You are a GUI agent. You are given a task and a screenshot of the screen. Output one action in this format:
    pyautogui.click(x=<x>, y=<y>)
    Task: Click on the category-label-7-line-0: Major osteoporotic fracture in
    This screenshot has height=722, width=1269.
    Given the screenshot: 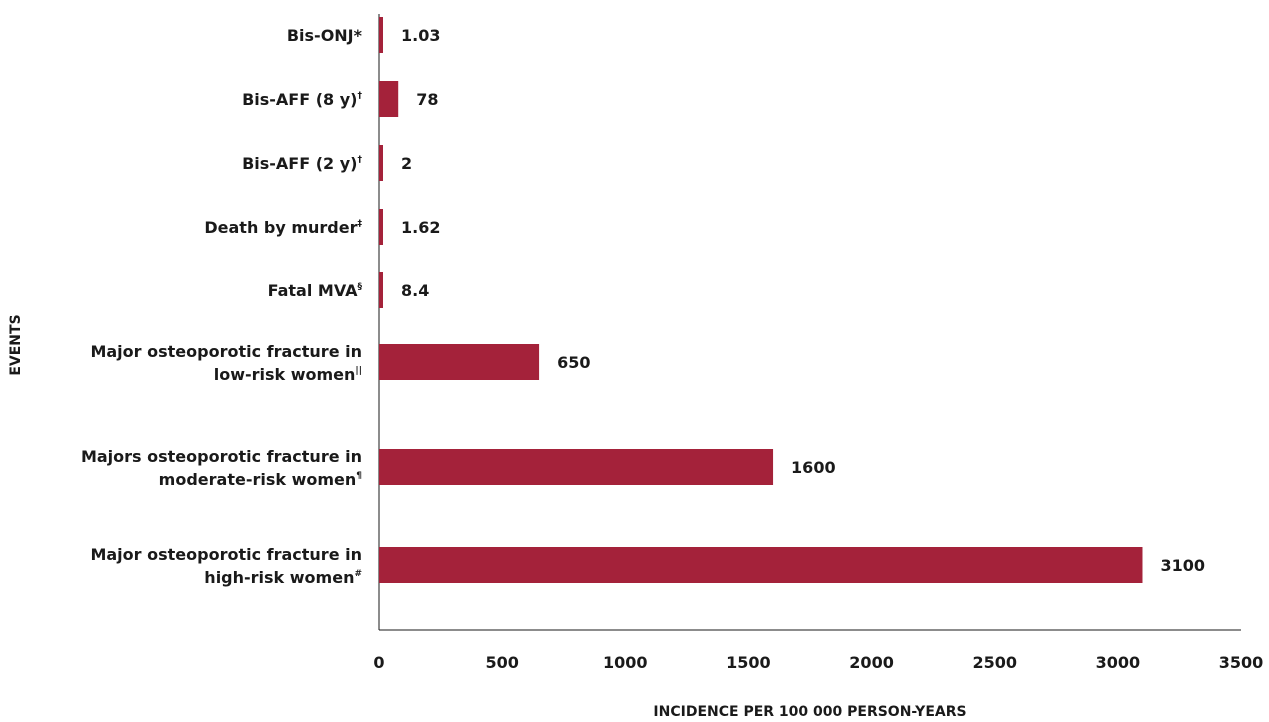 What is the action you would take?
    pyautogui.click(x=226, y=554)
    